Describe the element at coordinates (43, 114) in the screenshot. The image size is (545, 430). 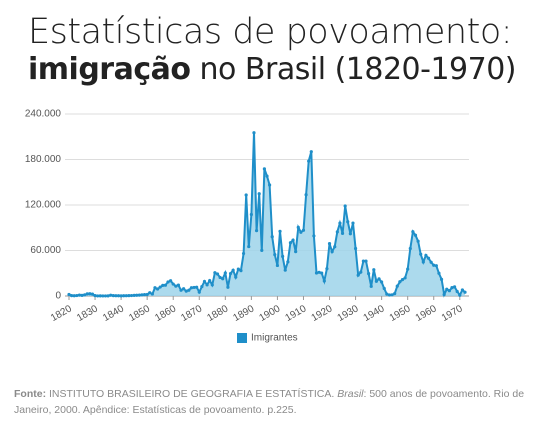
I see `y-tick-label: 240.000` at that location.